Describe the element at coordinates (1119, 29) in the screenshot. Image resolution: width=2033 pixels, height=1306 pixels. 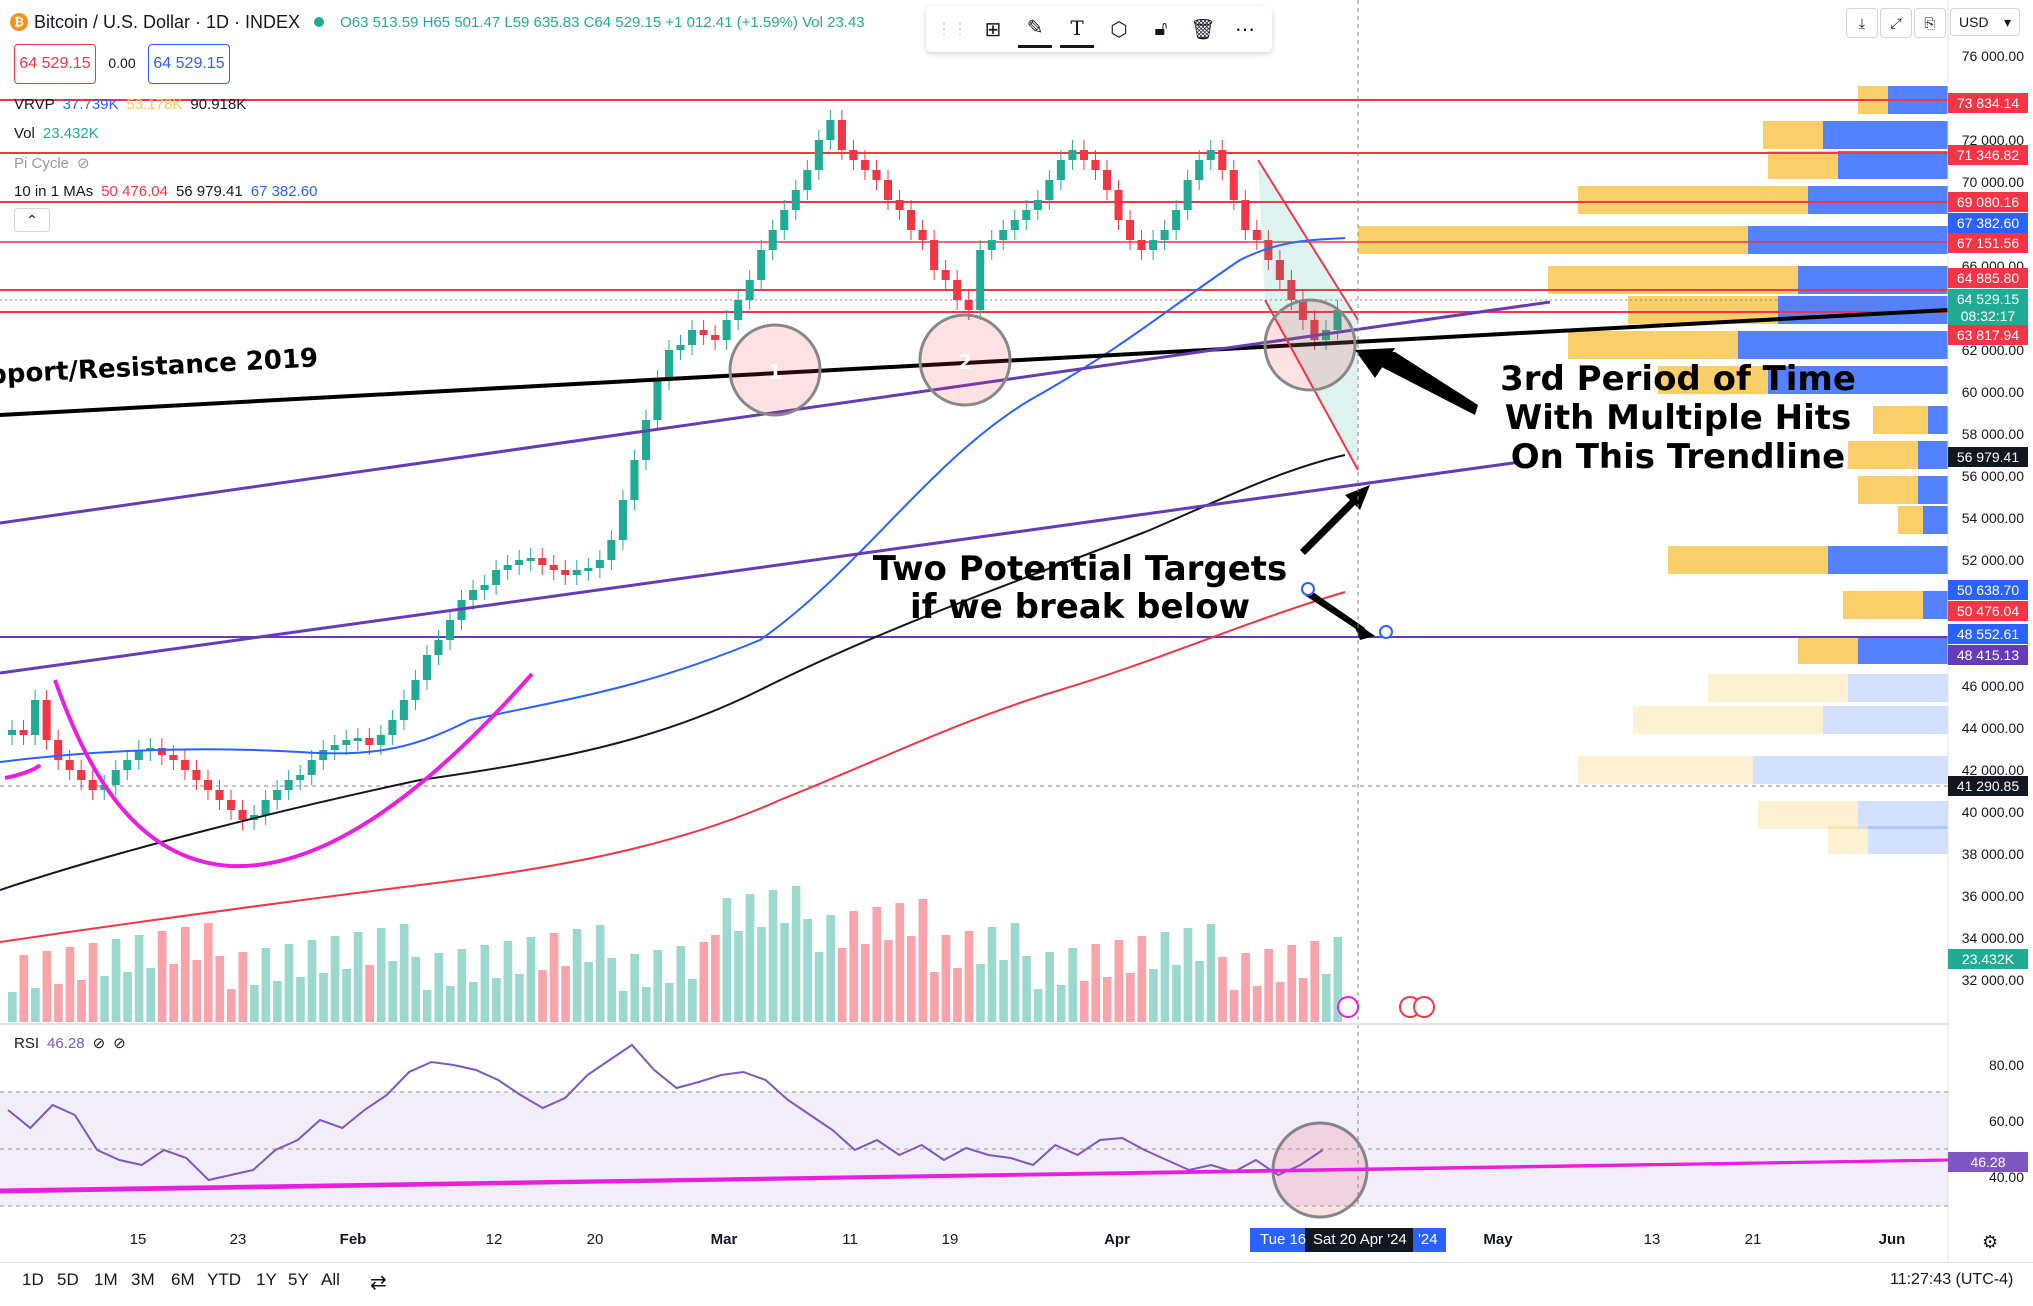
I see `fill-icon: ⬡` at that location.